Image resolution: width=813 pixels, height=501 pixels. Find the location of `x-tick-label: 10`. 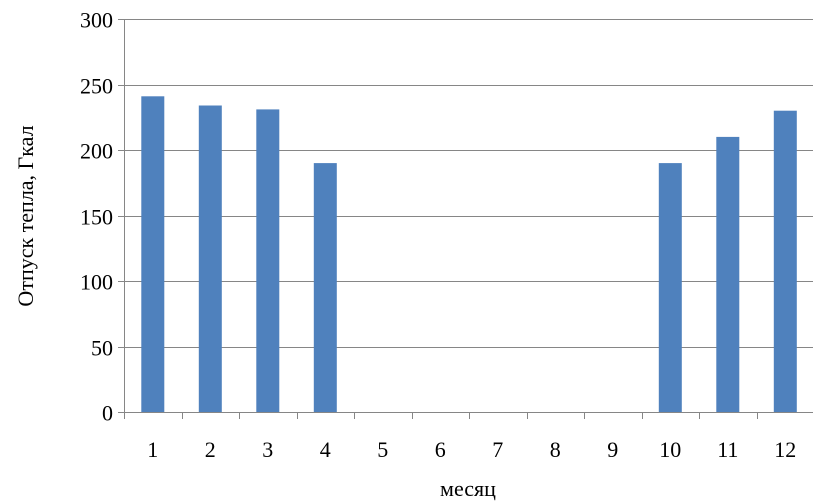

x-tick-label: 10 is located at coordinates (670, 449).